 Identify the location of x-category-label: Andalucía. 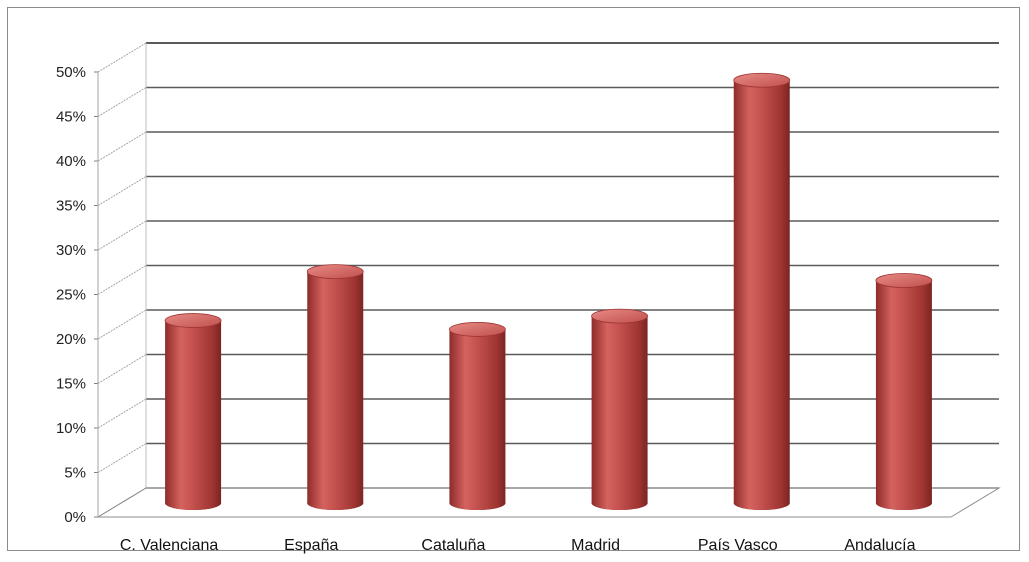
(879, 545).